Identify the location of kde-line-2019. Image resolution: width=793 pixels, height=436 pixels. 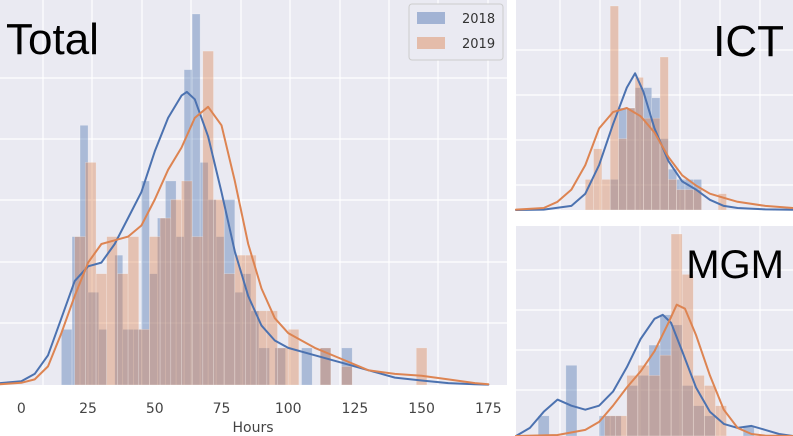
(654, 159).